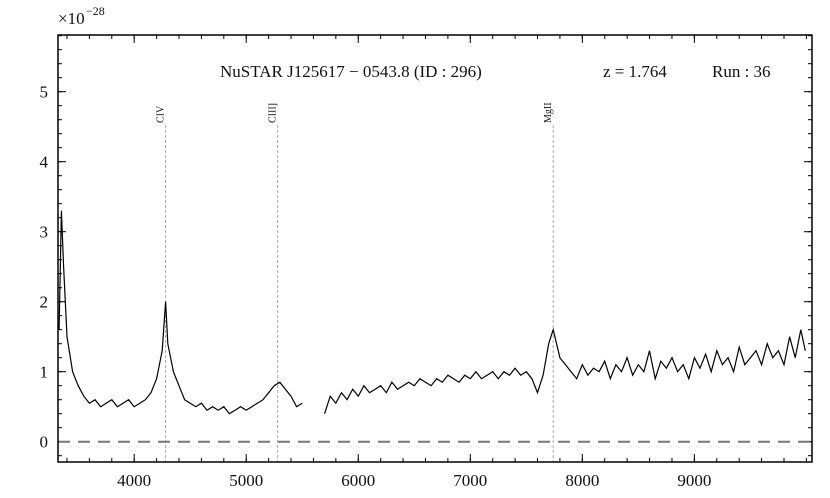 This screenshot has height=498, width=830. Describe the element at coordinates (694, 480) in the screenshot. I see `x-tick-label: 9000` at that location.